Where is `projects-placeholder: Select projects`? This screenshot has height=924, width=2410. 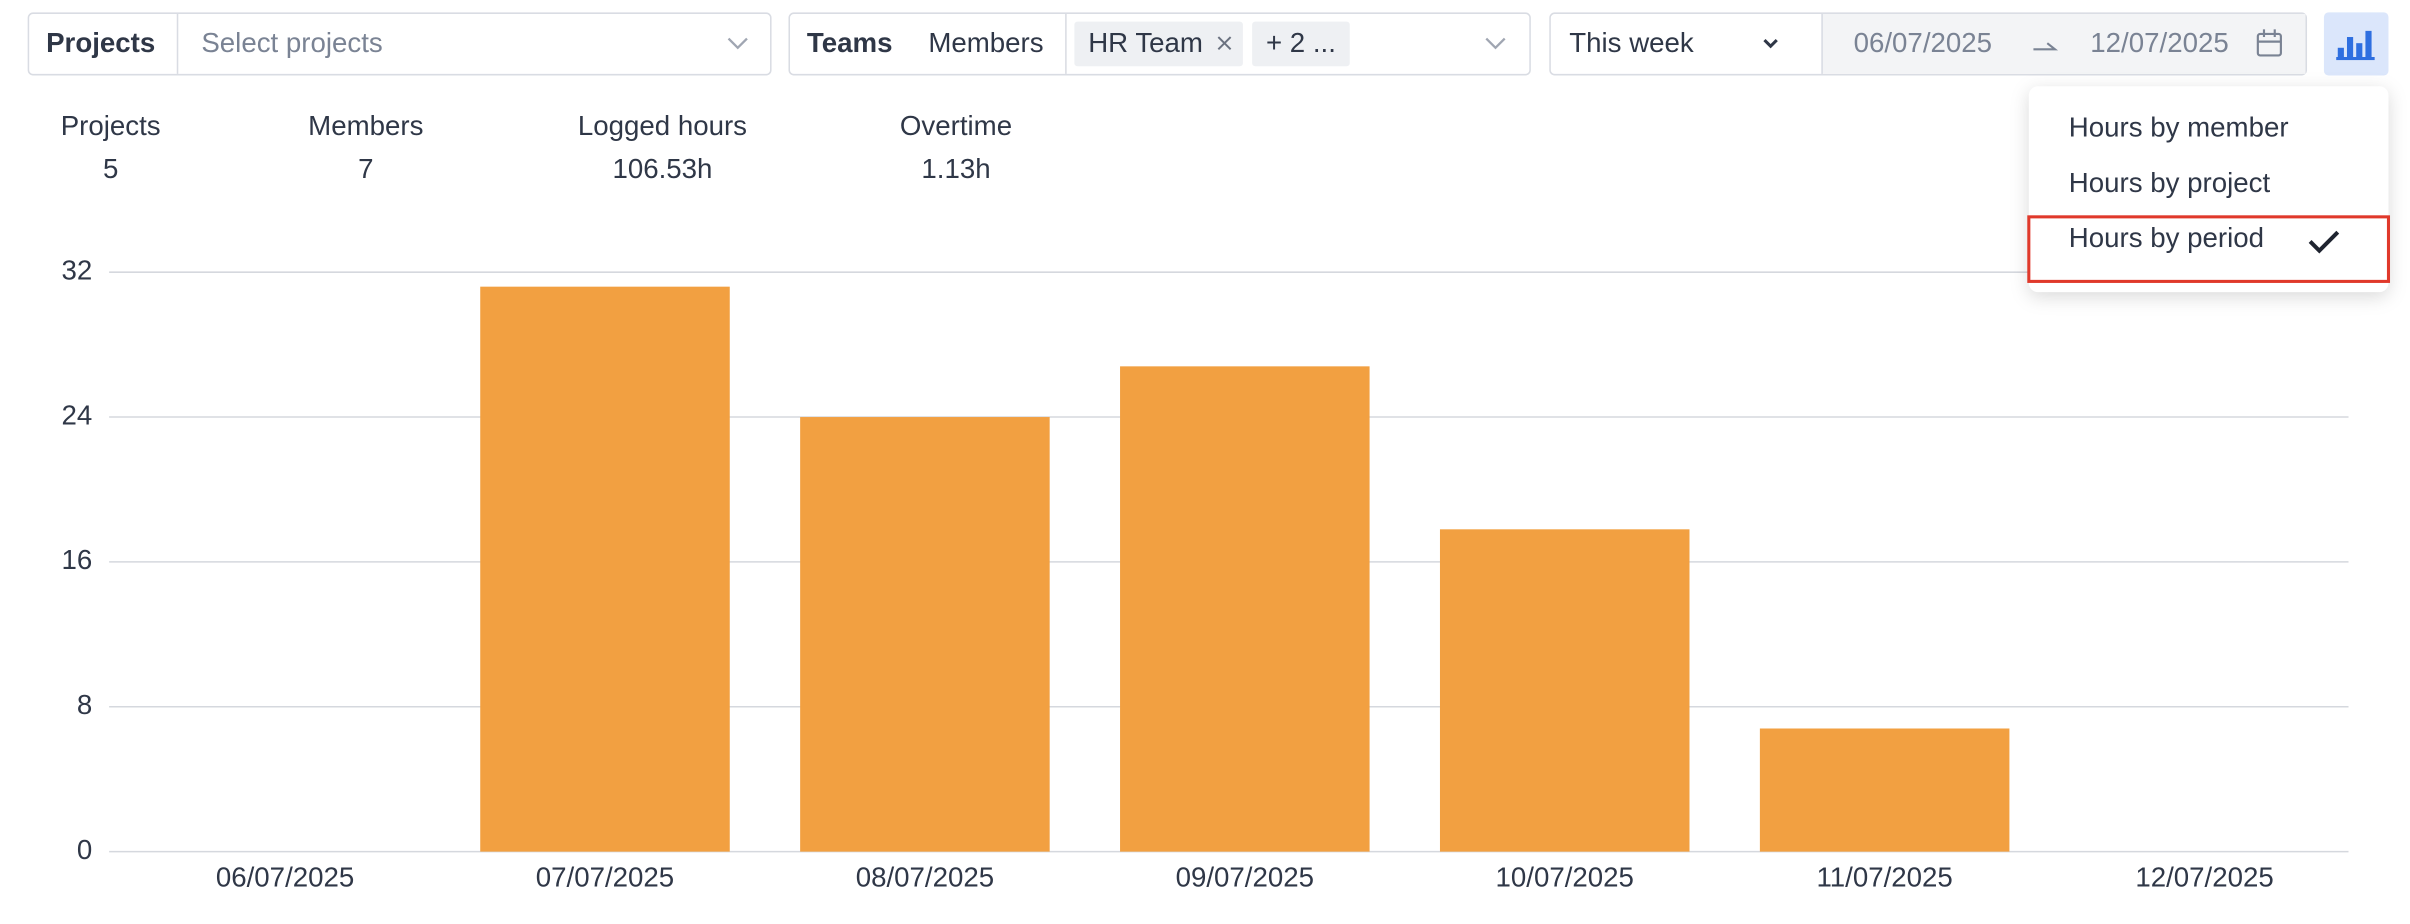
projects-placeholder: Select projects is located at coordinates (291, 42).